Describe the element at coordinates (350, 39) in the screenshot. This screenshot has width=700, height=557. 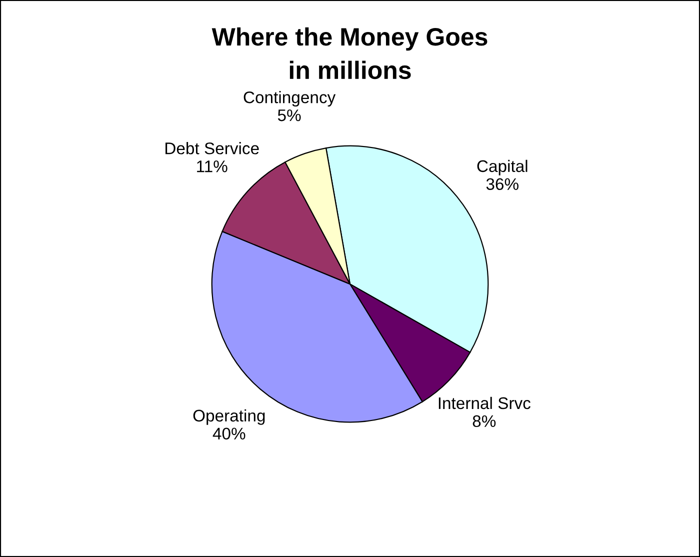
I see `chart-title: Where the Money Goes` at that location.